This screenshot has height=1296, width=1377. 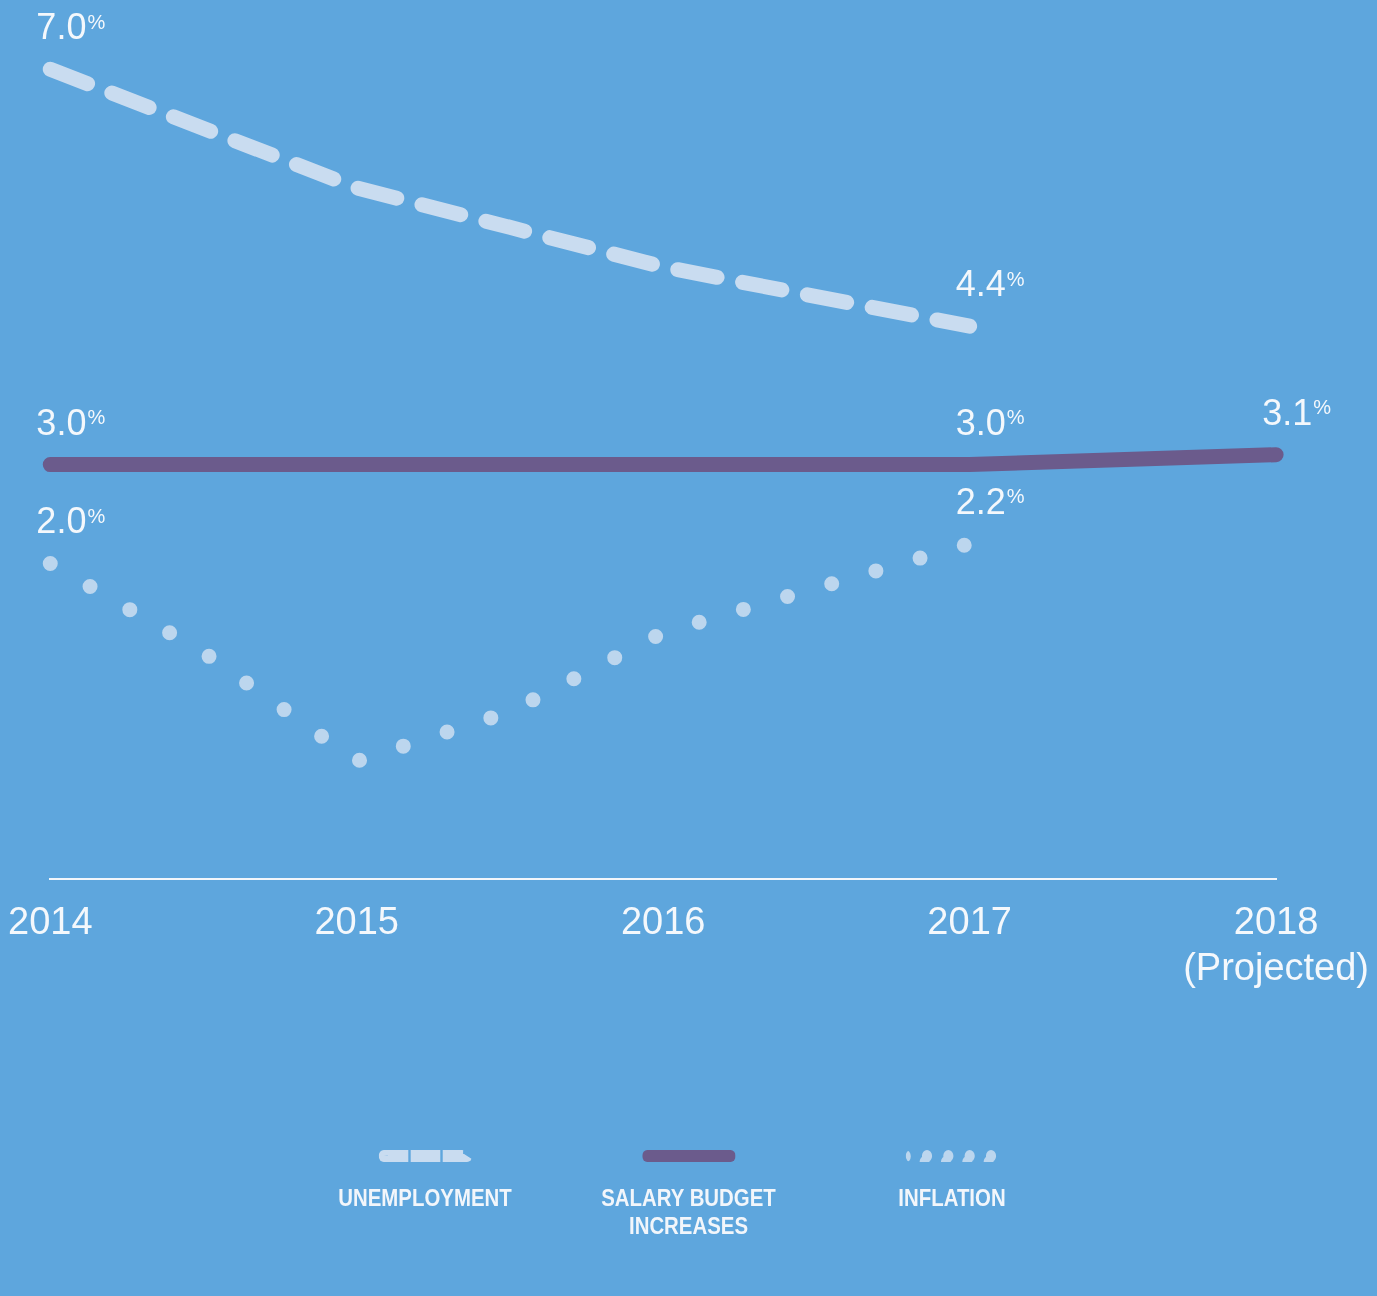 I want to click on x-tick-label: 2017, so click(x=969, y=921).